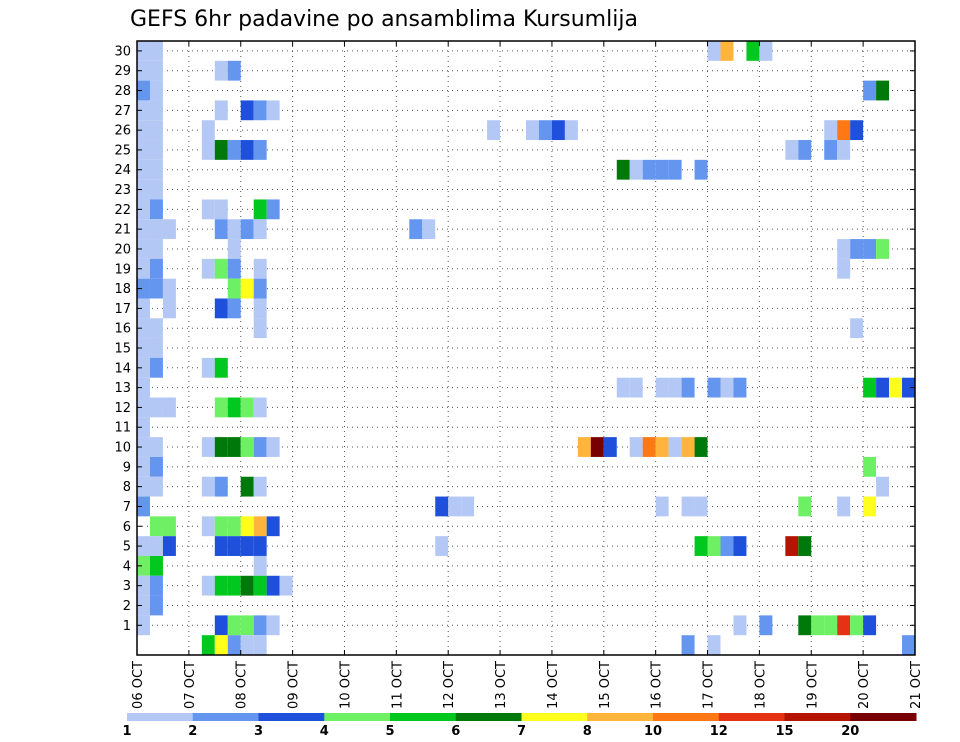 The image size is (960, 742). Describe the element at coordinates (345, 685) in the screenshot. I see `x-tick-label: 10 OCT` at that location.